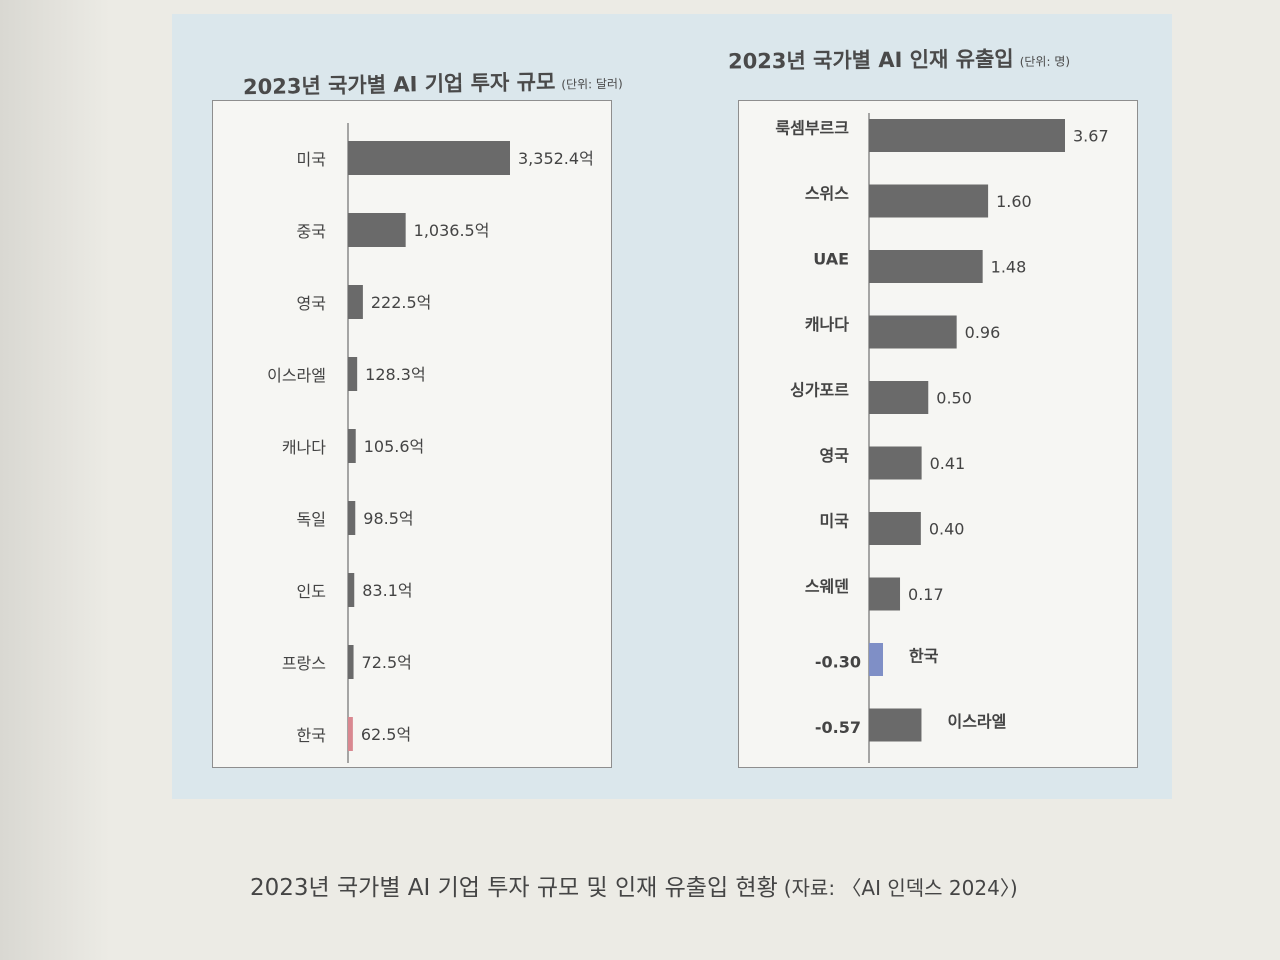  I want to click on investment-data-label: 98.5억, so click(388, 518).